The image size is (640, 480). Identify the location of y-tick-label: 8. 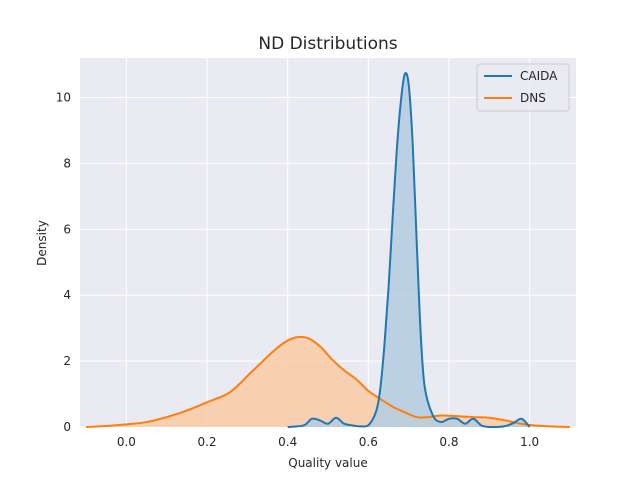
(67, 163).